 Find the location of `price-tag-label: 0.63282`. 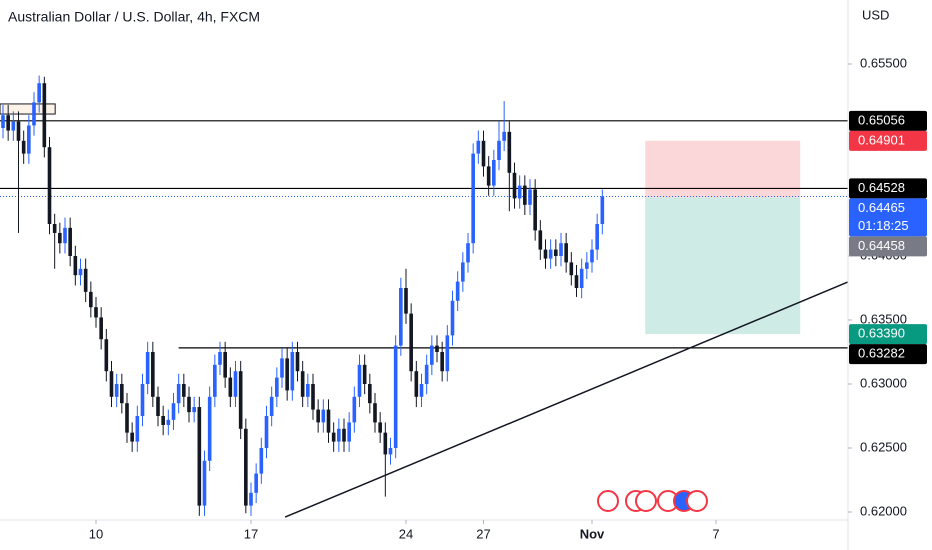

price-tag-label: 0.63282 is located at coordinates (881, 353).